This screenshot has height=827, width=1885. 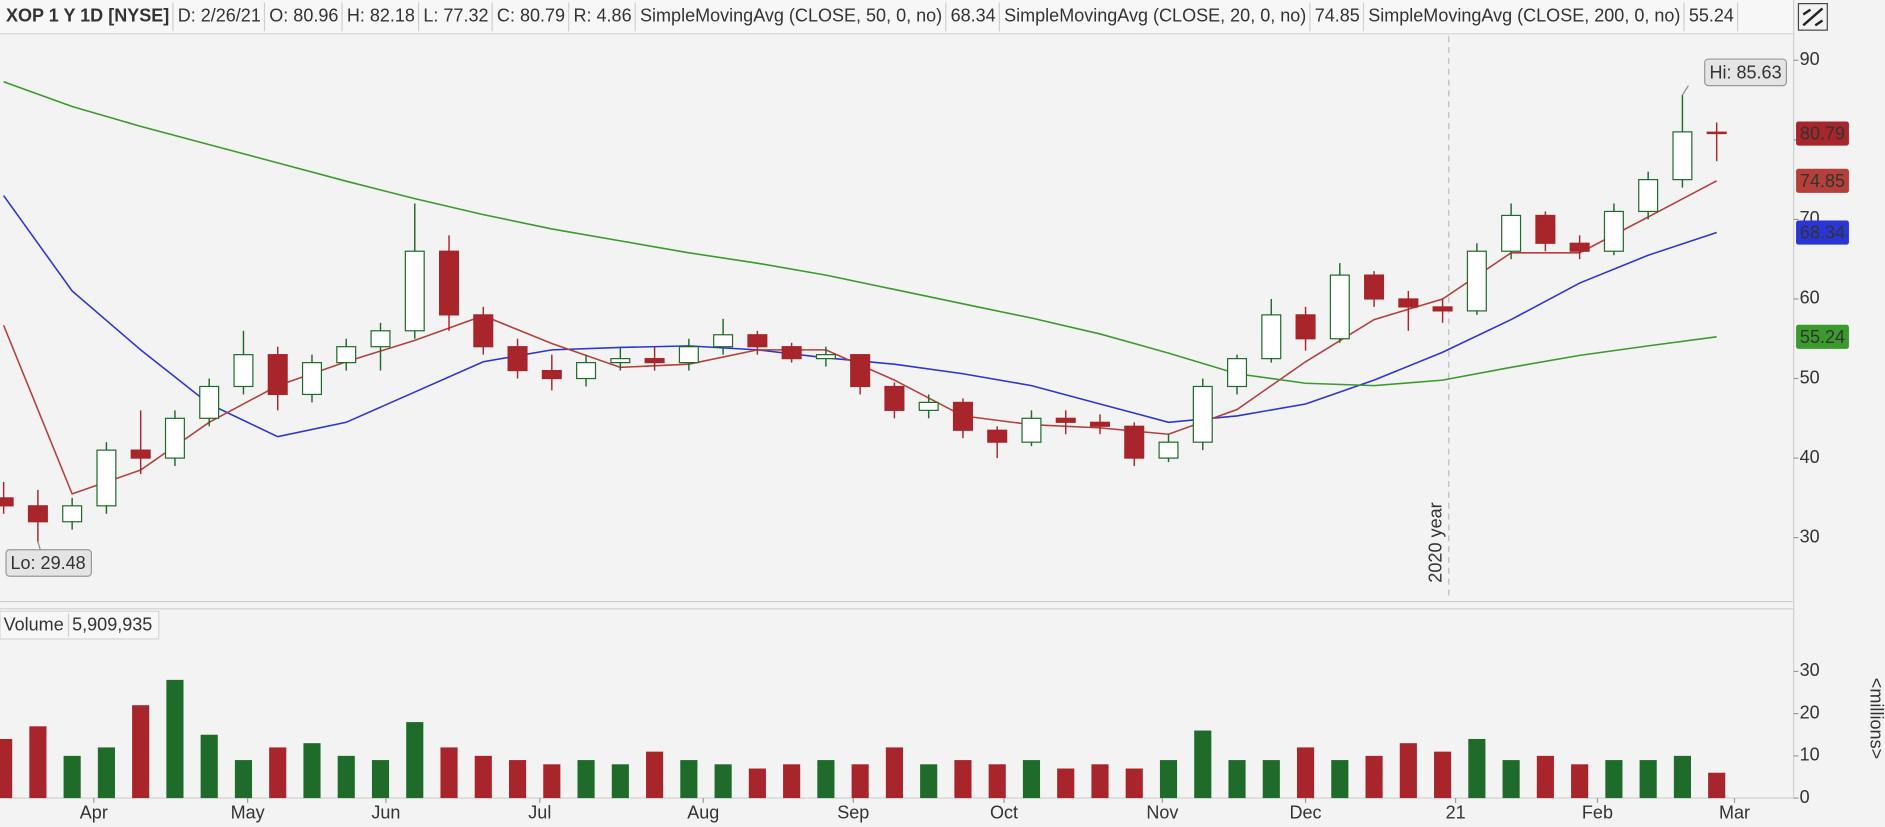 I want to click on tool-glyph, so click(x=1813, y=17).